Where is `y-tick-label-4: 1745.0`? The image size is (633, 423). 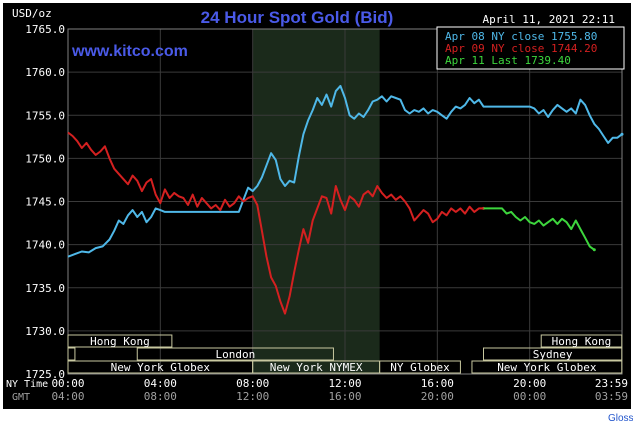
y-tick-label-4: 1745.0 is located at coordinates (45, 202).